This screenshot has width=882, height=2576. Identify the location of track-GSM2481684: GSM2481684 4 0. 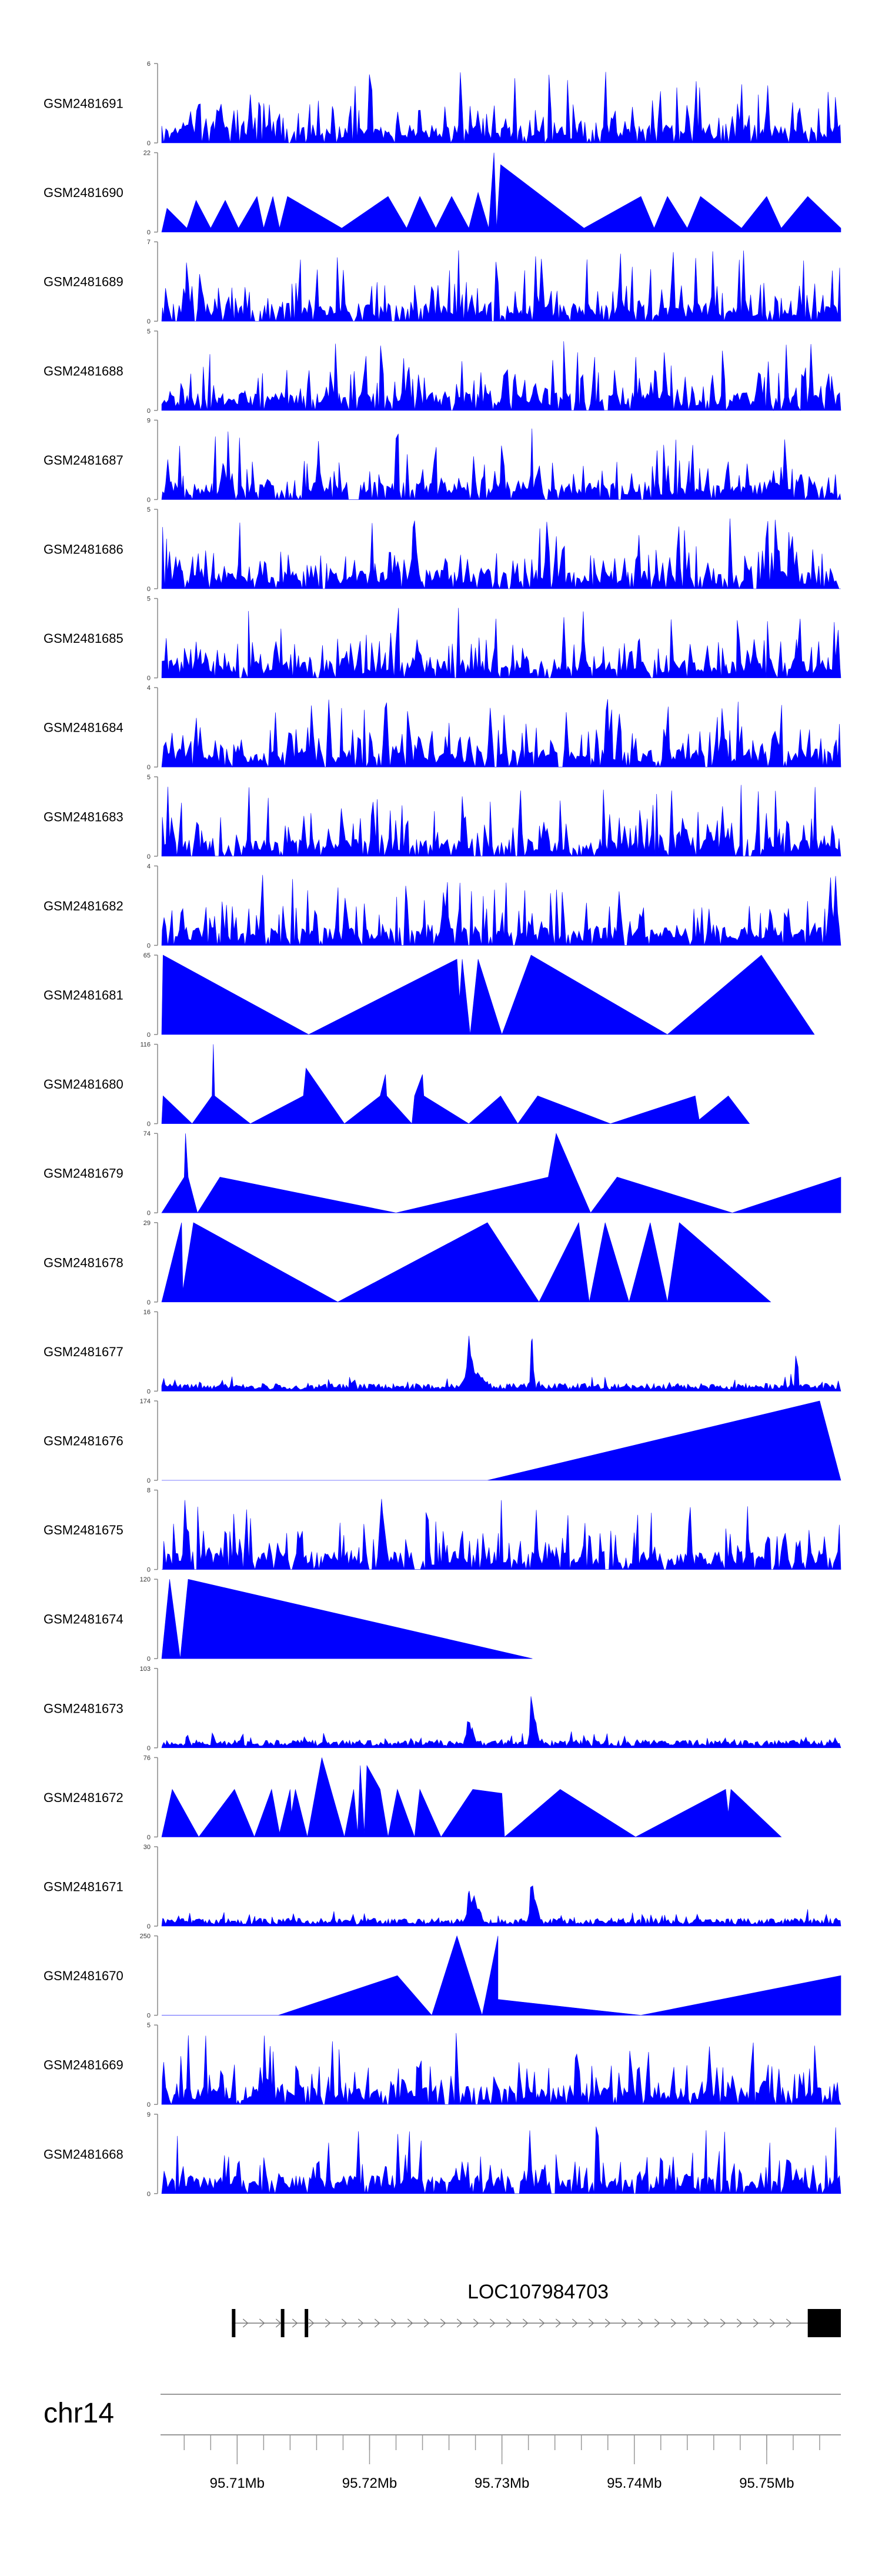
(442, 728).